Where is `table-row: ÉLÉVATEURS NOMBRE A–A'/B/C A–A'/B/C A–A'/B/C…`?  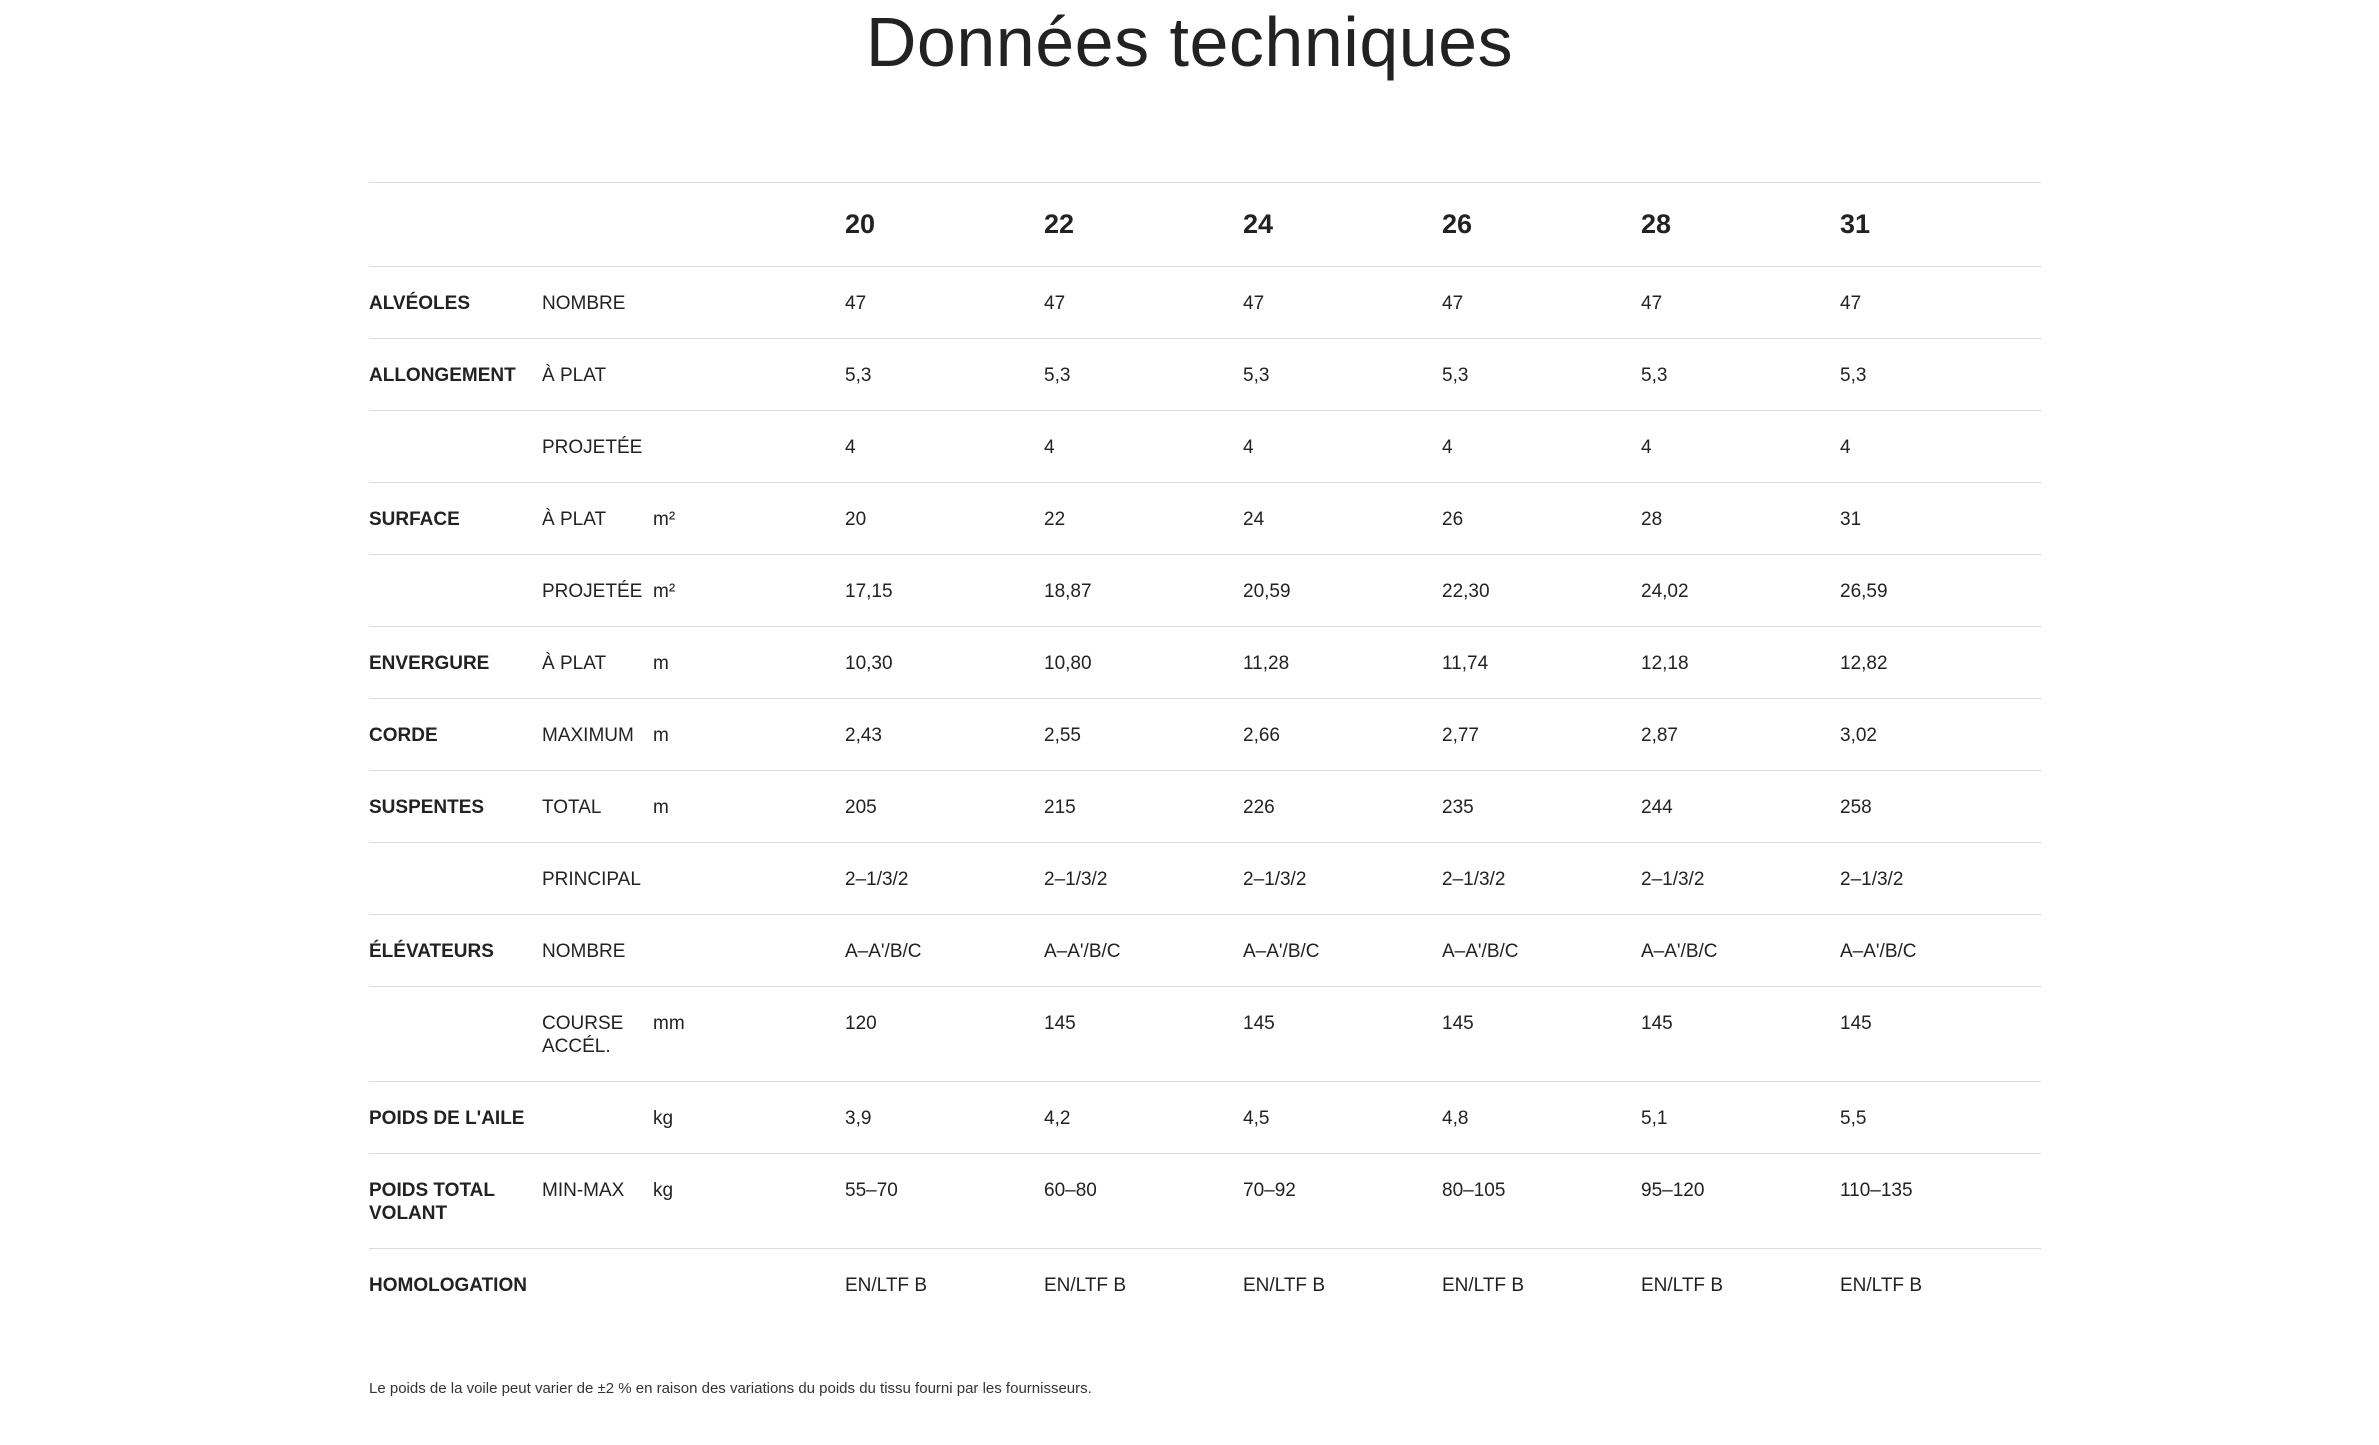
table-row: ÉLÉVATEURS NOMBRE A–A'/B/C A–A'/B/C A–A'/B/C… is located at coordinates (1205, 950).